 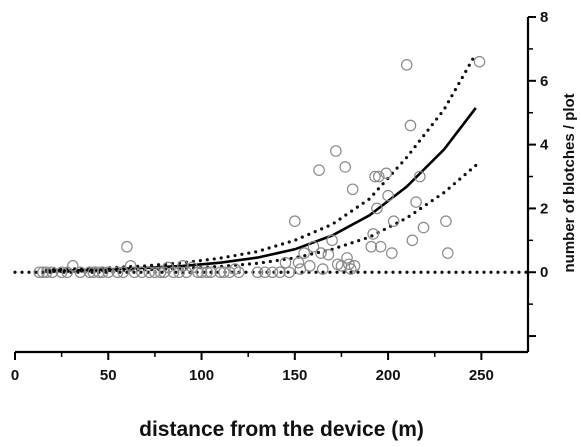 I want to click on x-tick-label: 250, so click(x=481, y=375).